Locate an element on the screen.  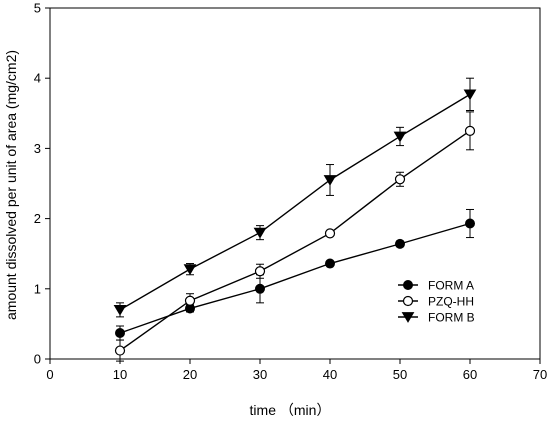
legend: FORM A PZQ-HH FORM B is located at coordinates (436, 302).